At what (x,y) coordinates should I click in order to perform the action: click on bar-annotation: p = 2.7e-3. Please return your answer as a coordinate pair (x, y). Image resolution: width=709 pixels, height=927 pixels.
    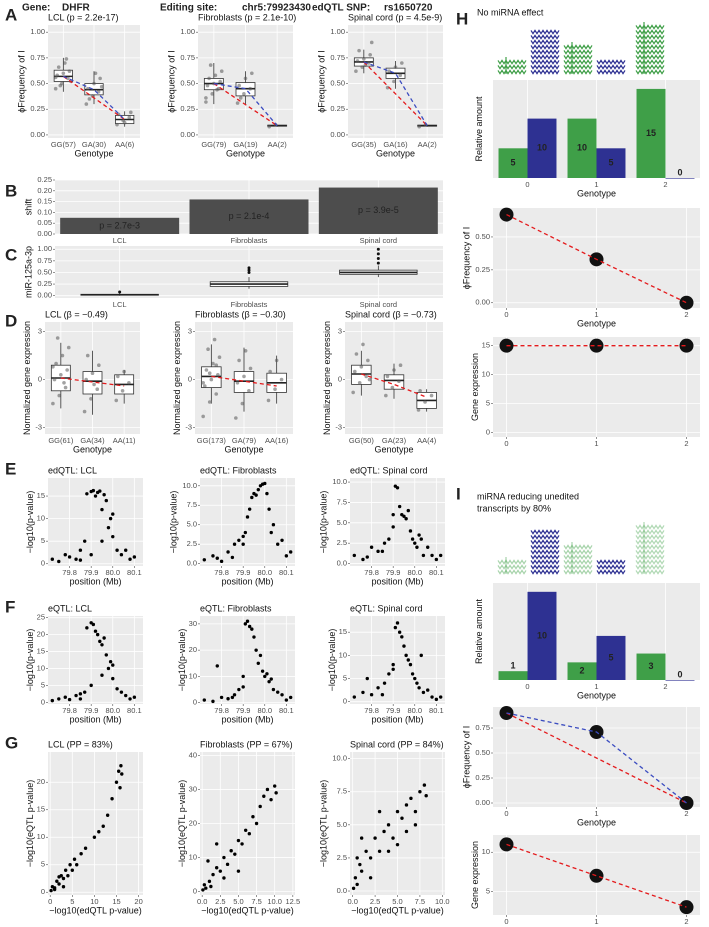
    Looking at the image, I should click on (119, 225).